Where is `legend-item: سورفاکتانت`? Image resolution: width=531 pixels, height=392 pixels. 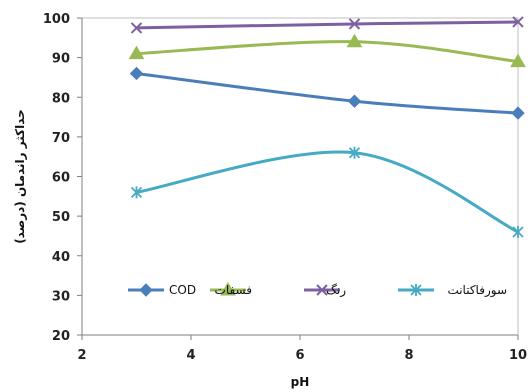
legend-item: سورفاکتانت is located at coordinates (452, 290).